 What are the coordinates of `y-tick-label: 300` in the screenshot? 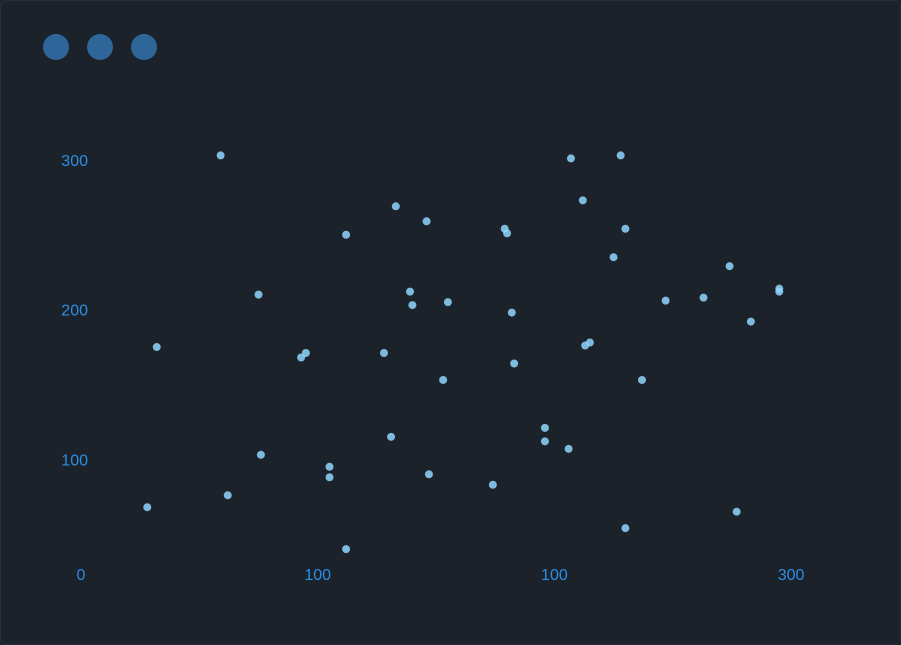 It's located at (74, 161).